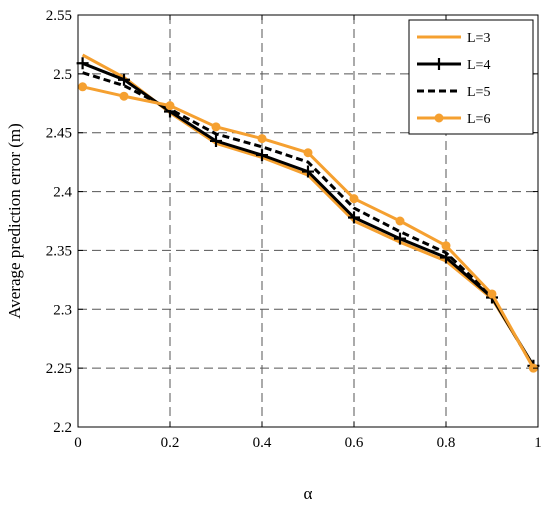 Image resolution: width=550 pixels, height=509 pixels. Describe the element at coordinates (538, 443) in the screenshot. I see `x-tick-label: 1` at that location.